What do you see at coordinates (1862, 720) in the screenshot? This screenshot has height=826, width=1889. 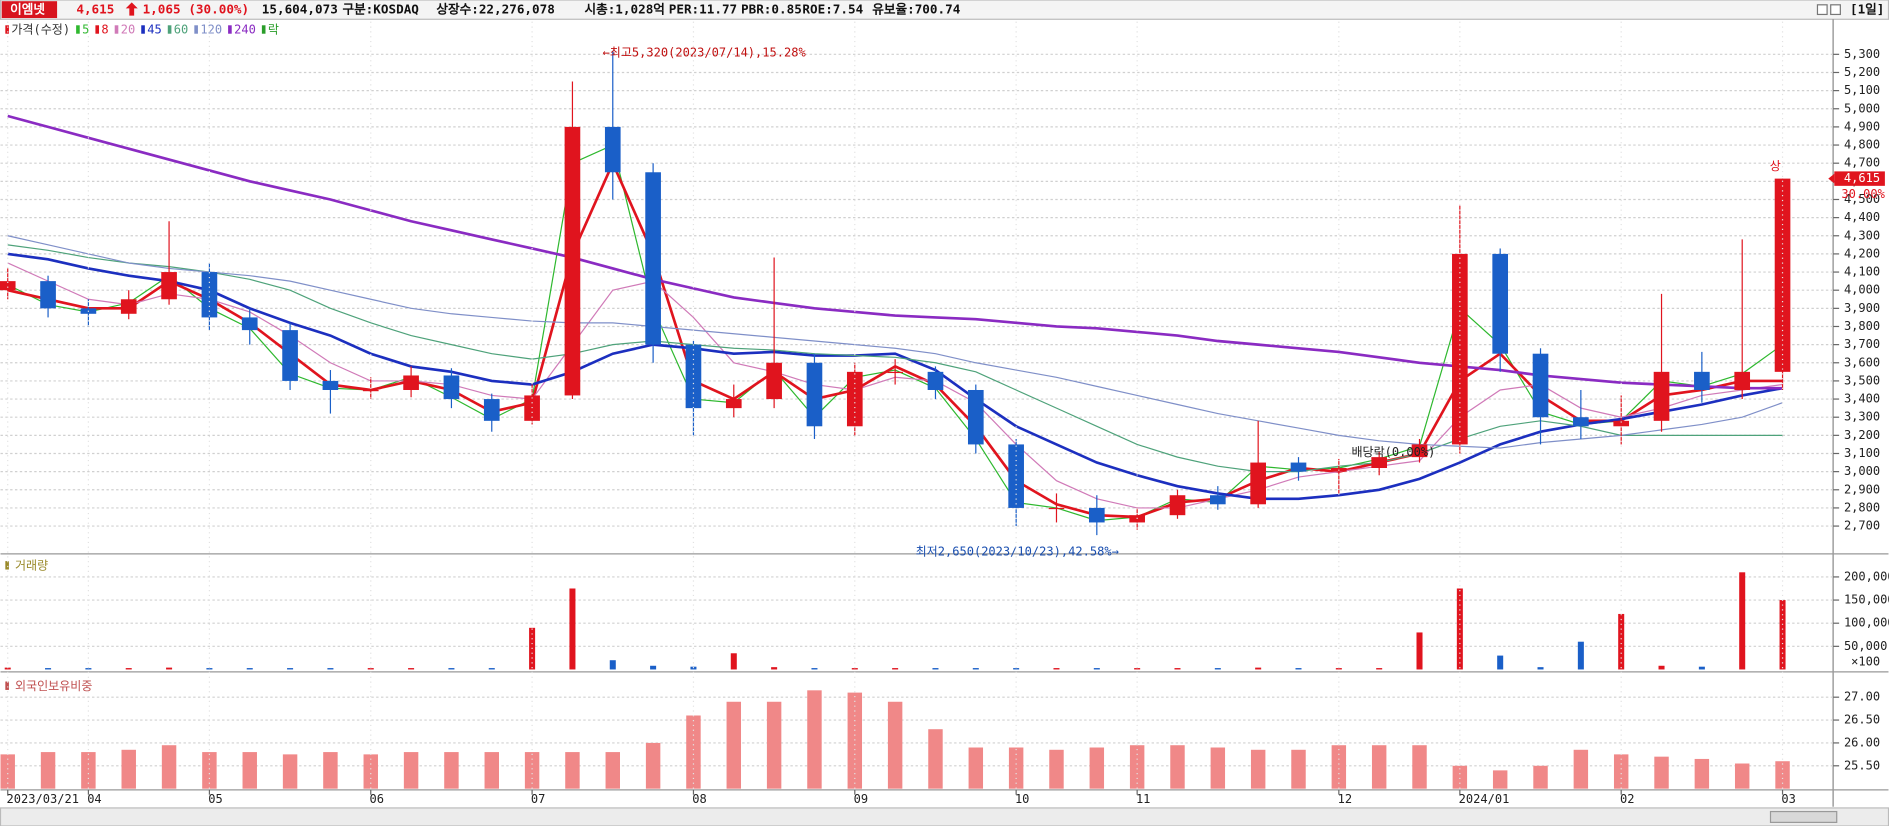 I see `y-tick-label: 26.50` at bounding box center [1862, 720].